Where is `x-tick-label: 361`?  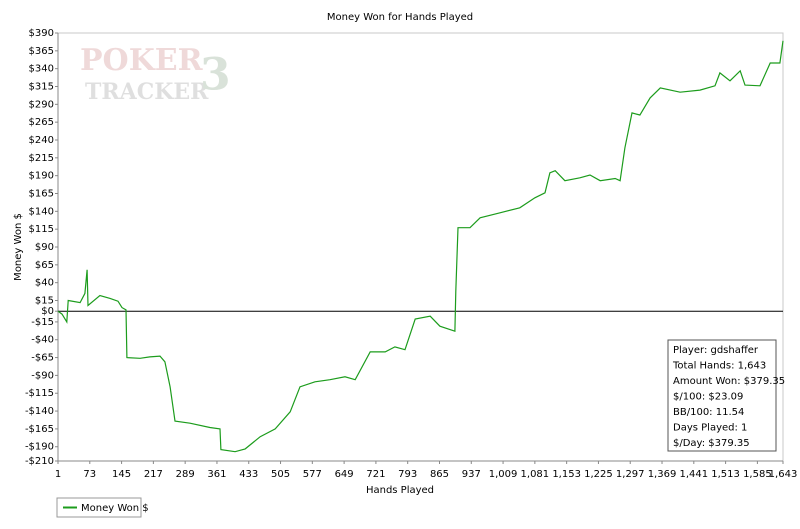 x-tick-label: 361 is located at coordinates (216, 474).